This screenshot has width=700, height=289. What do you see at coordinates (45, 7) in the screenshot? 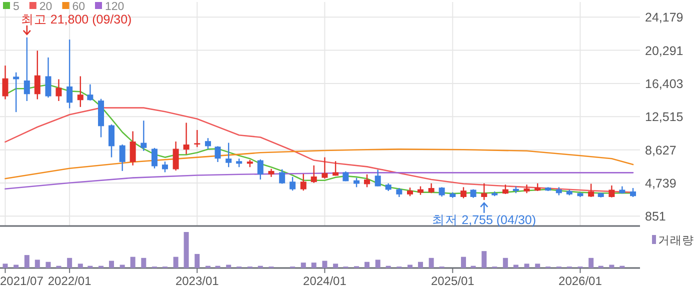
I see `legend-label: 20` at bounding box center [45, 7].